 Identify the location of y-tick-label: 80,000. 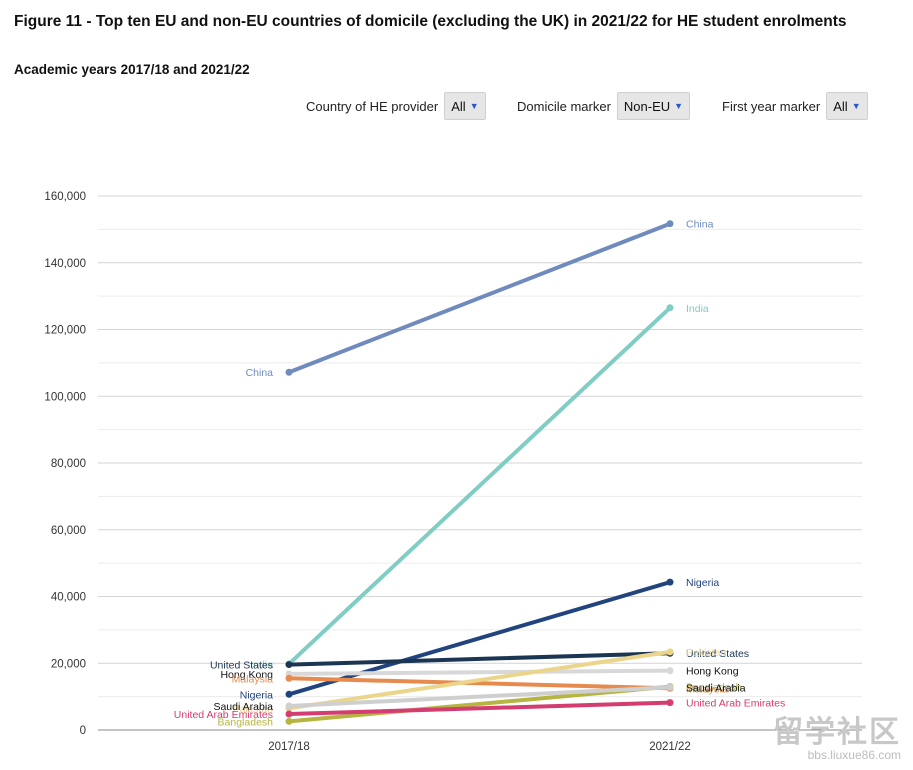
(68, 464).